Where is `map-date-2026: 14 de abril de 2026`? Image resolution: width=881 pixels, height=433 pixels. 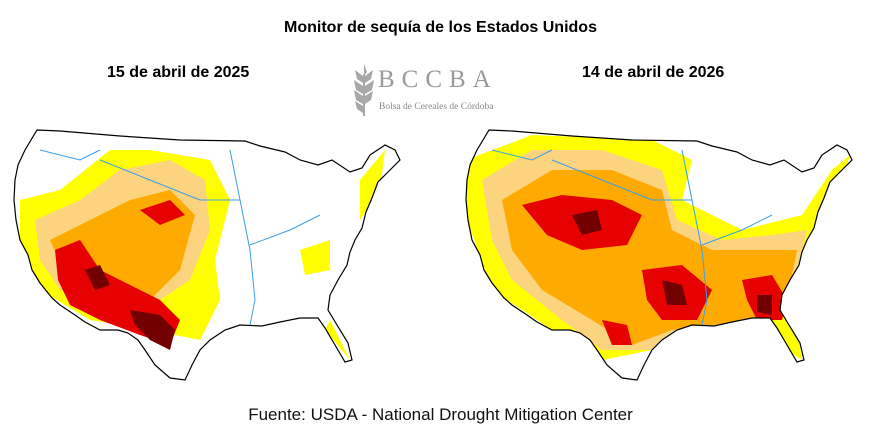
map-date-2026: 14 de abril de 2026 is located at coordinates (653, 72).